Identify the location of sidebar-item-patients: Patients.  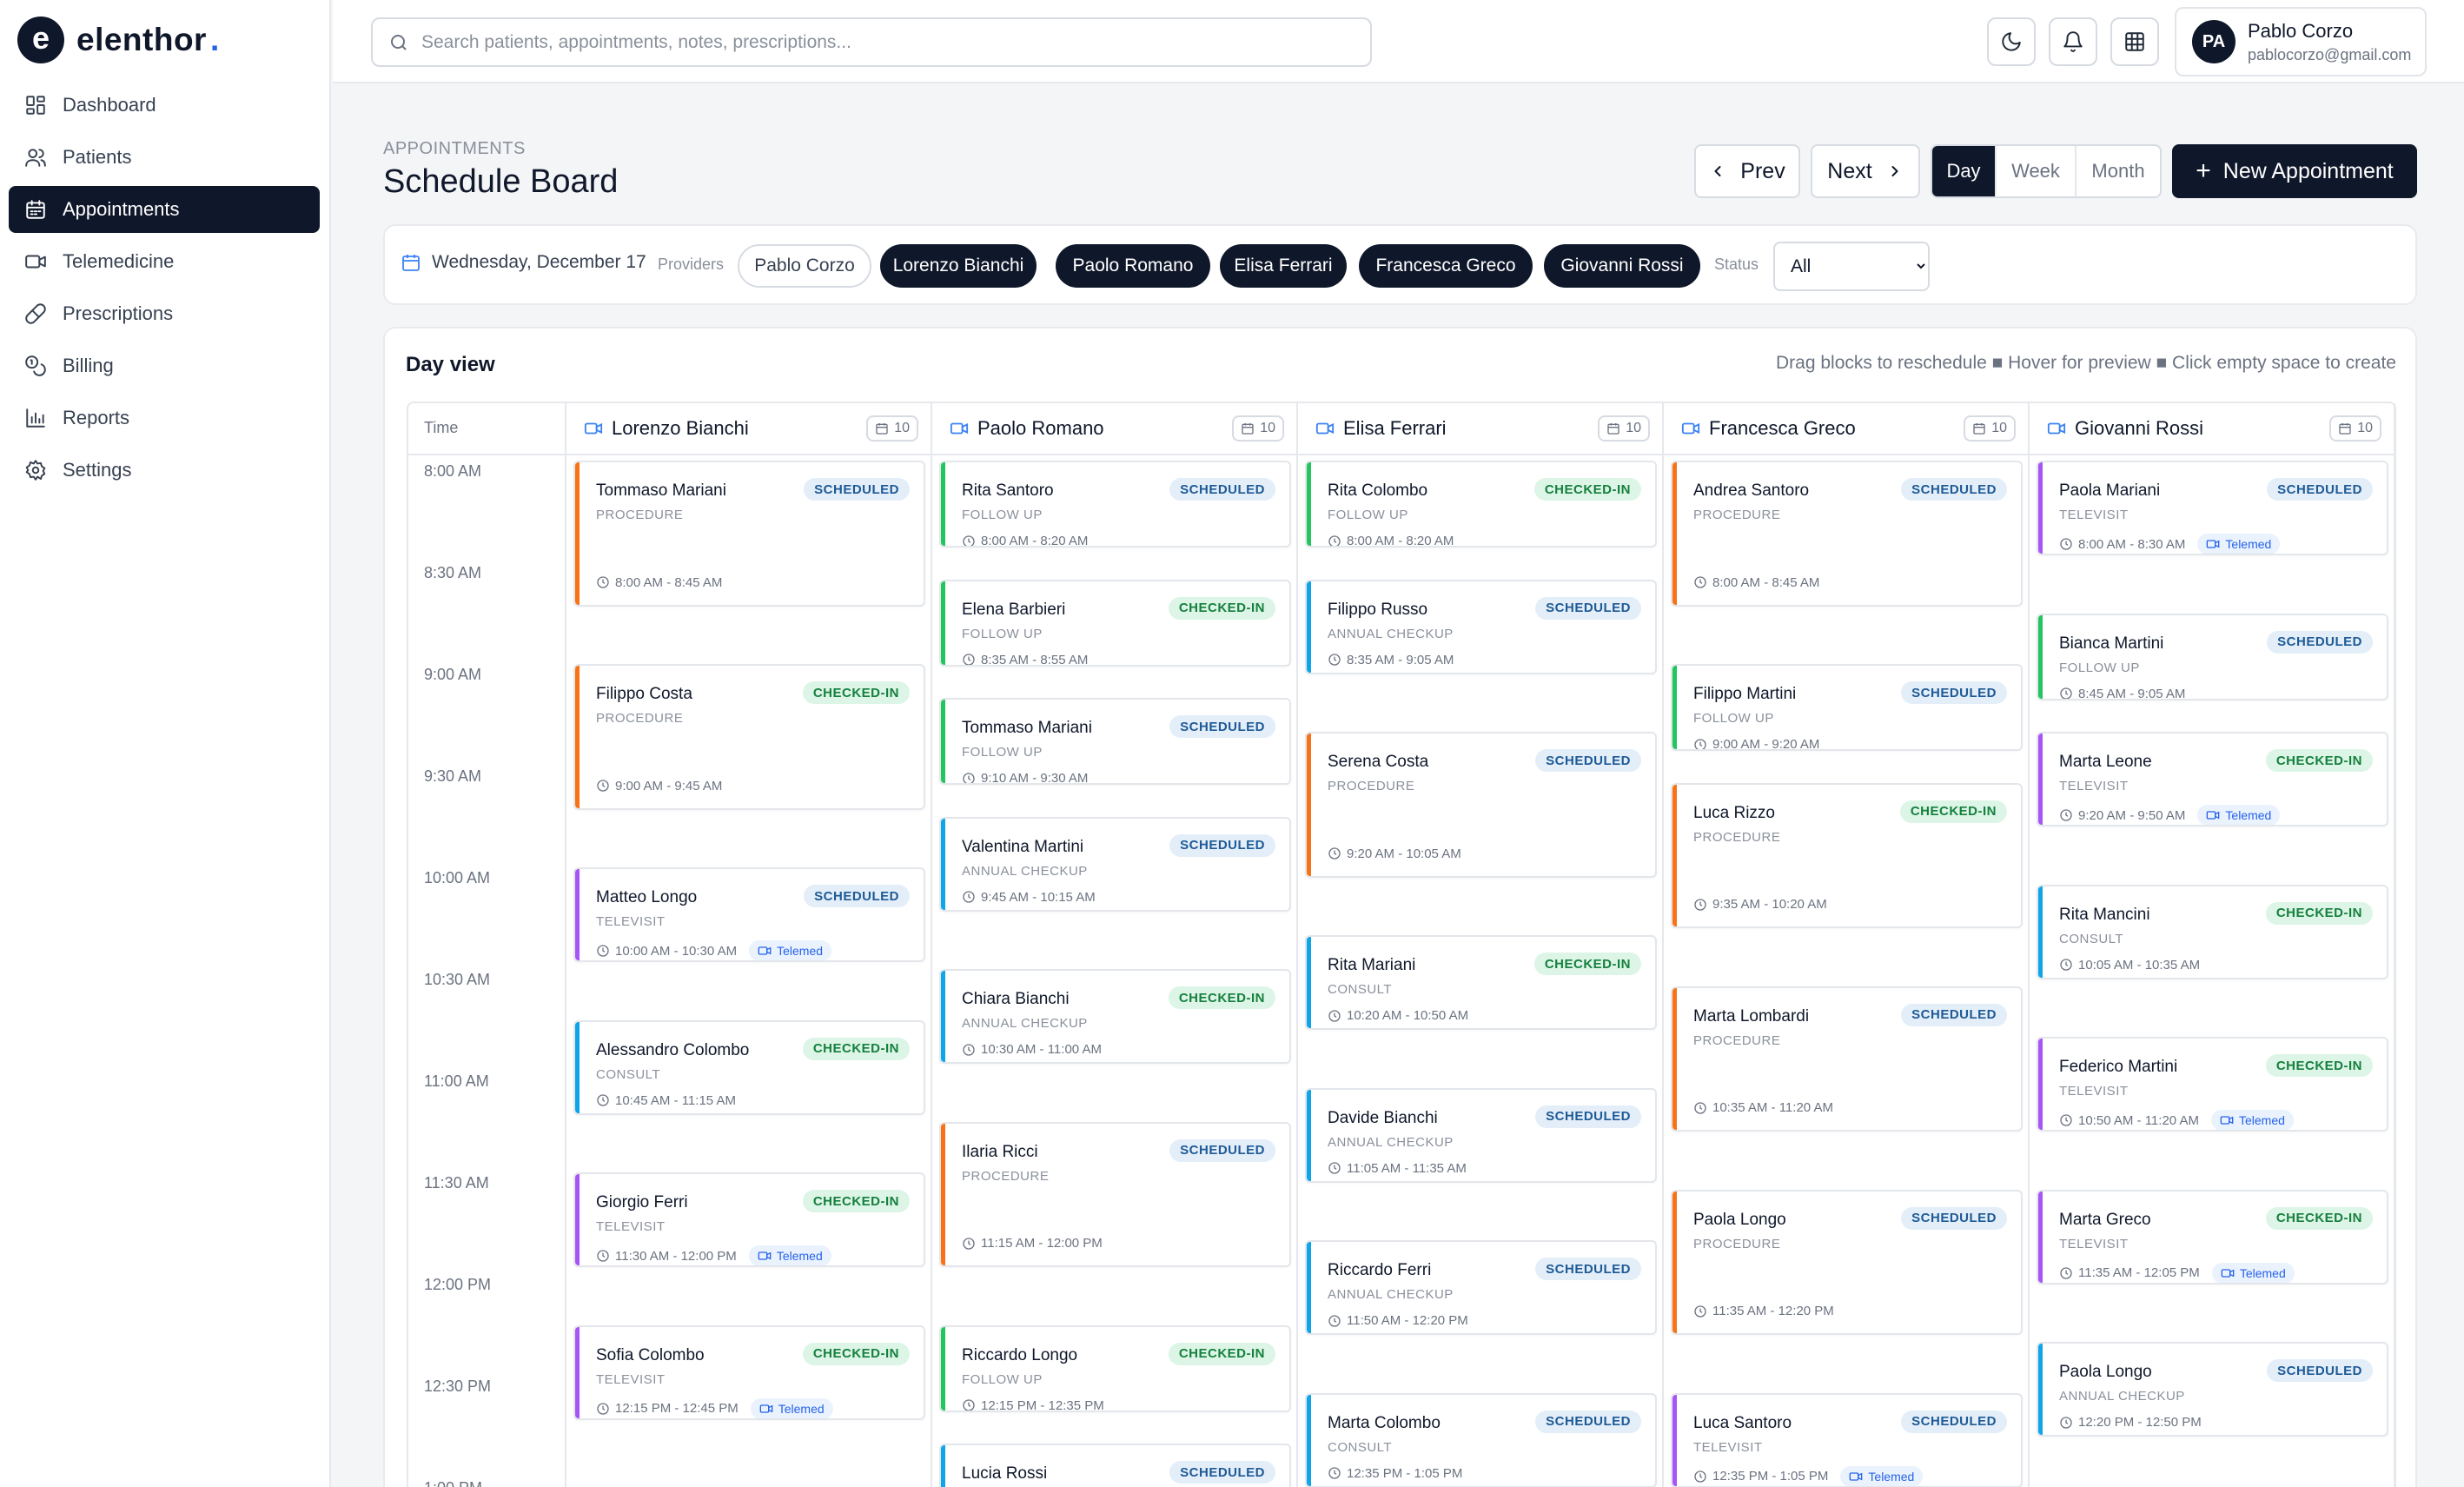
(164, 157).